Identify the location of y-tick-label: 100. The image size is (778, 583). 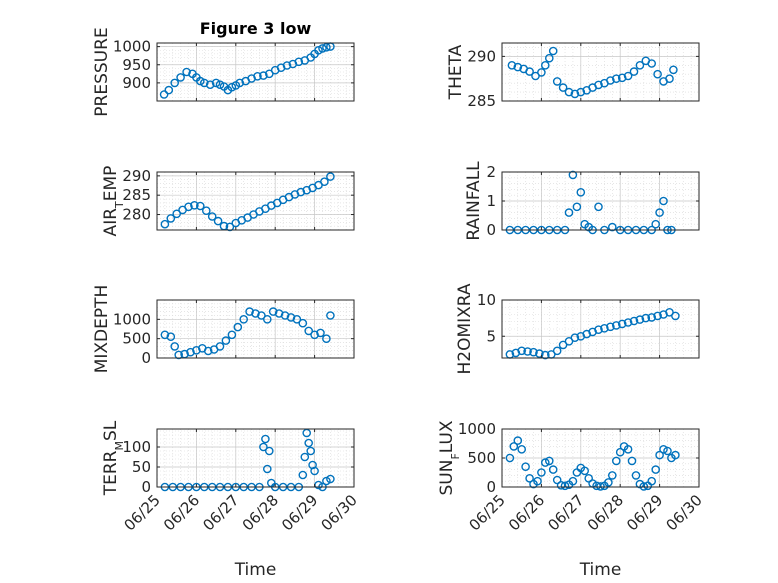
(136, 447).